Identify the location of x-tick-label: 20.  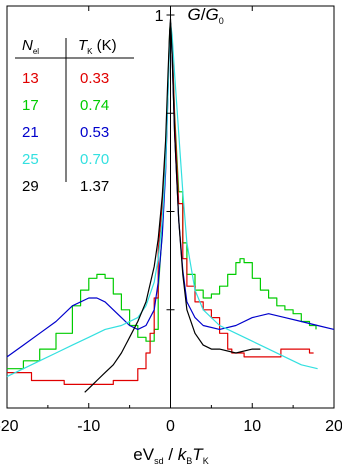
(333, 426).